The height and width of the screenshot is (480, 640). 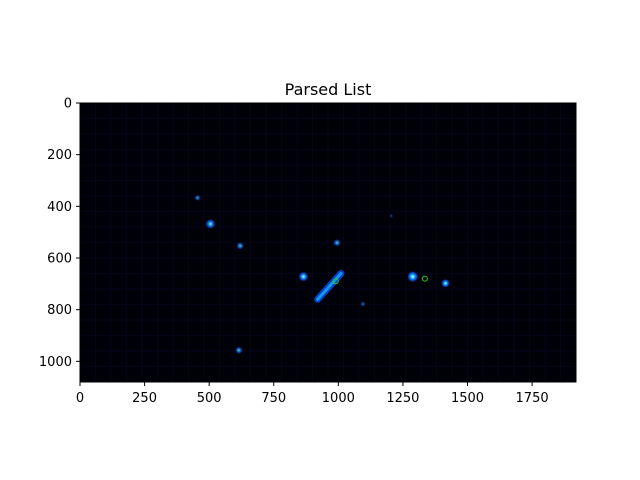 What do you see at coordinates (312, 394) in the screenshot?
I see `x-axis: 0 250 500 750 1000 1250 1500 1750` at bounding box center [312, 394].